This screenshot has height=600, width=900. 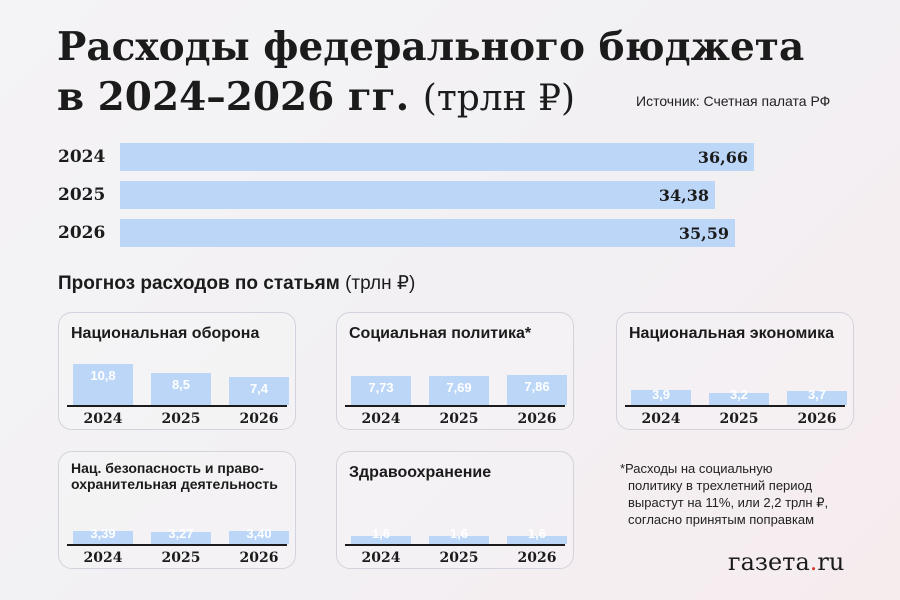 What do you see at coordinates (233, 97) in the screenshot?
I see `title-years: в 2024–2026 гг.` at bounding box center [233, 97].